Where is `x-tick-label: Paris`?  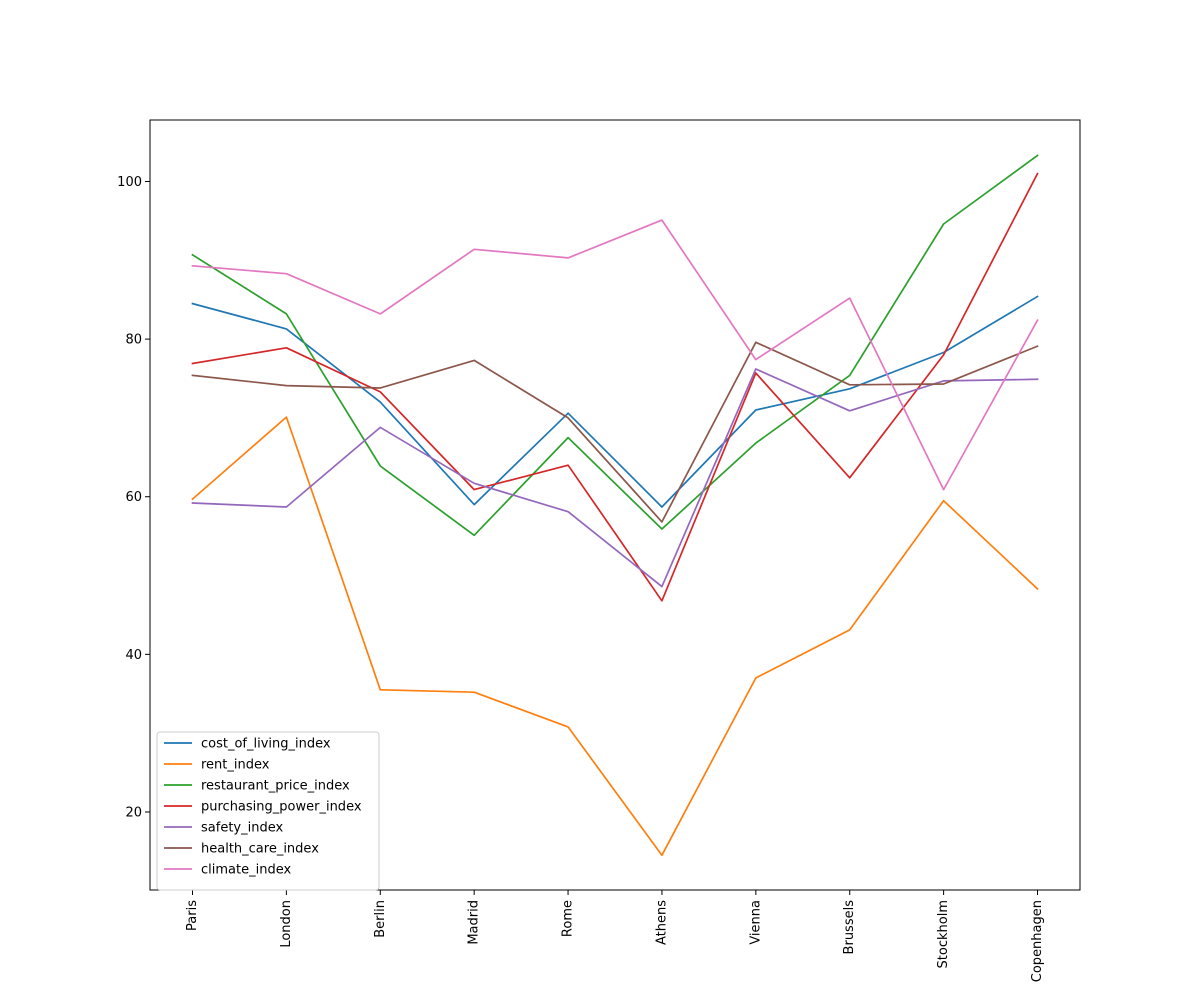
x-tick-label: Paris is located at coordinates (192, 915).